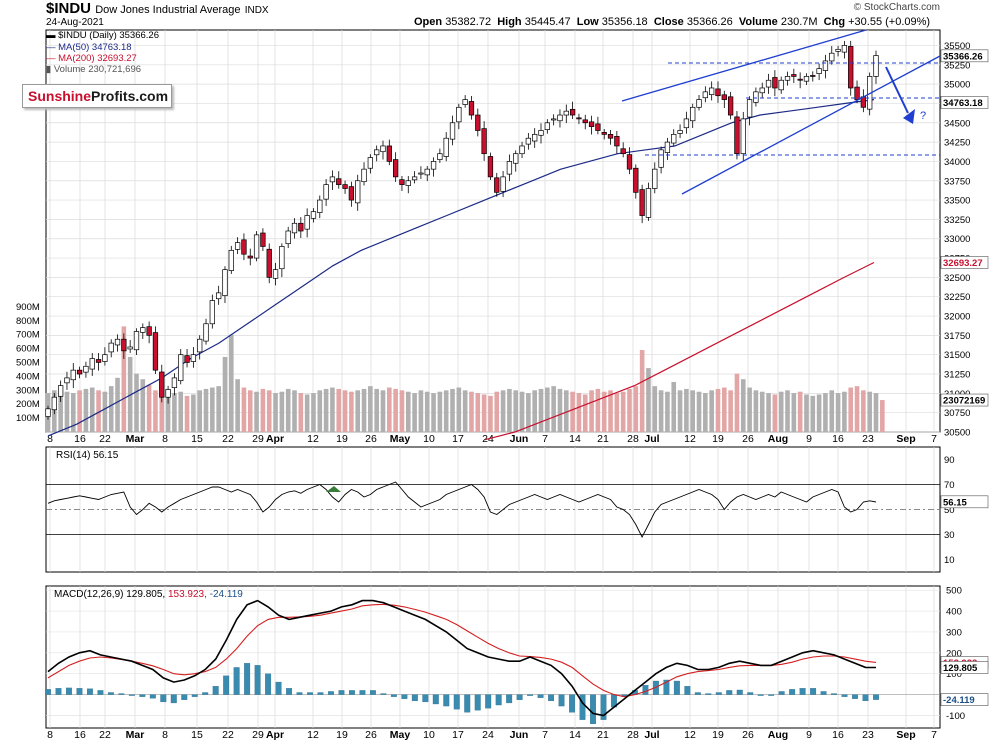 The height and width of the screenshot is (744, 990). I want to click on x-tick-label: 15, so click(197, 439).